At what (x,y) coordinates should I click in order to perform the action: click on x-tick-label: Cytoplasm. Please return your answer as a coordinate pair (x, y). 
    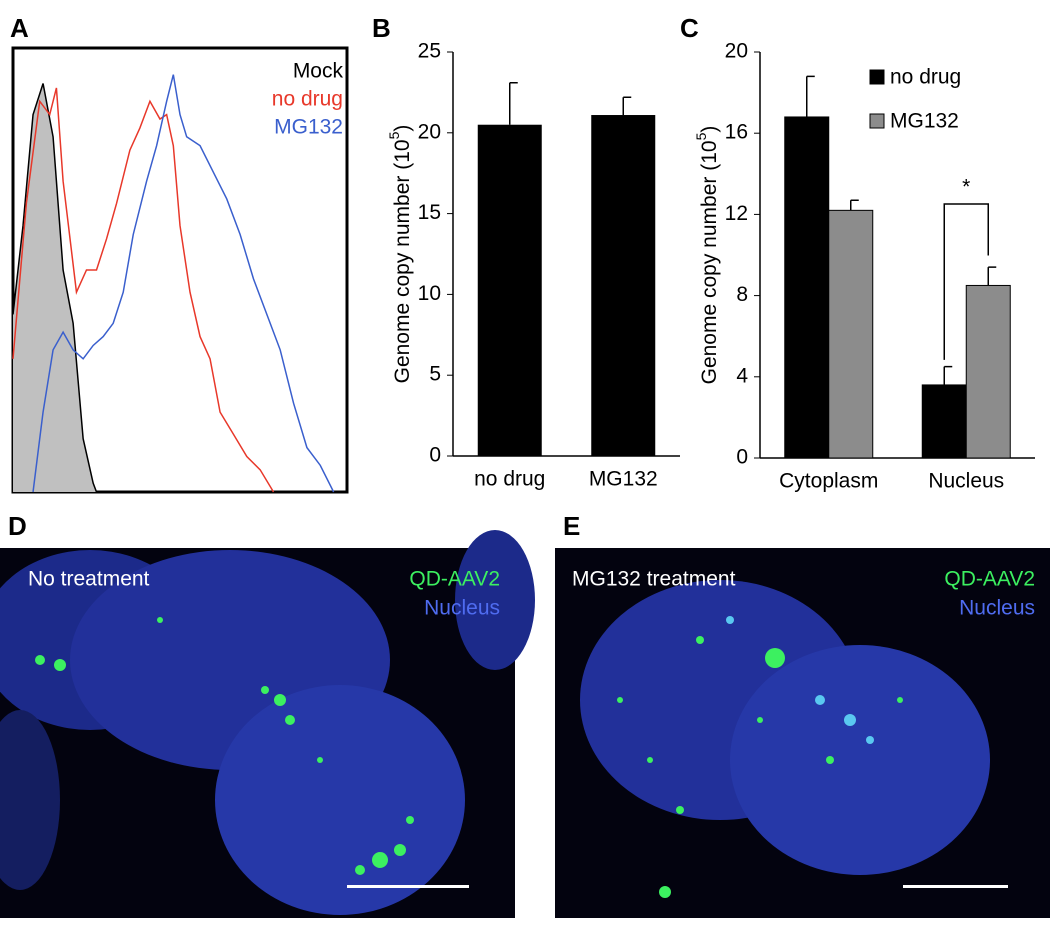
    Looking at the image, I should click on (828, 481).